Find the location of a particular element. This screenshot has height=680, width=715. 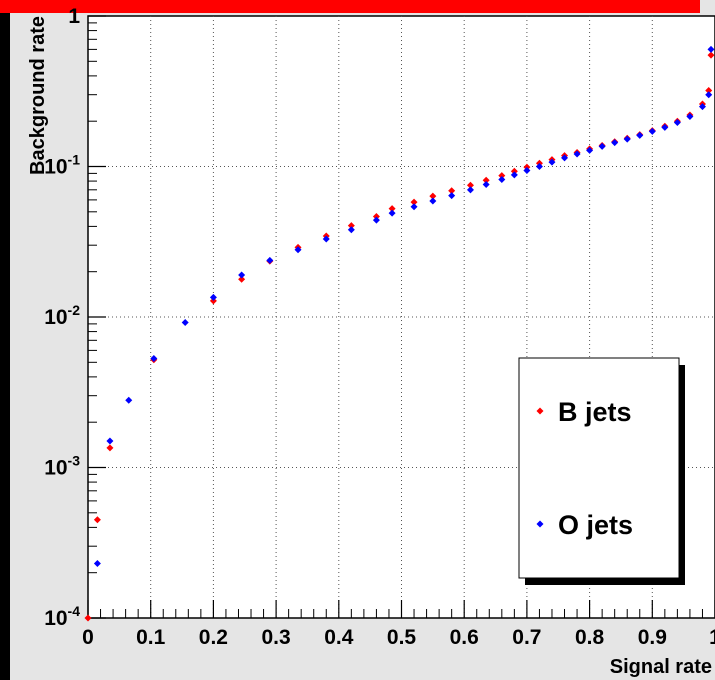

x-tick-label: 0.8 is located at coordinates (590, 637).